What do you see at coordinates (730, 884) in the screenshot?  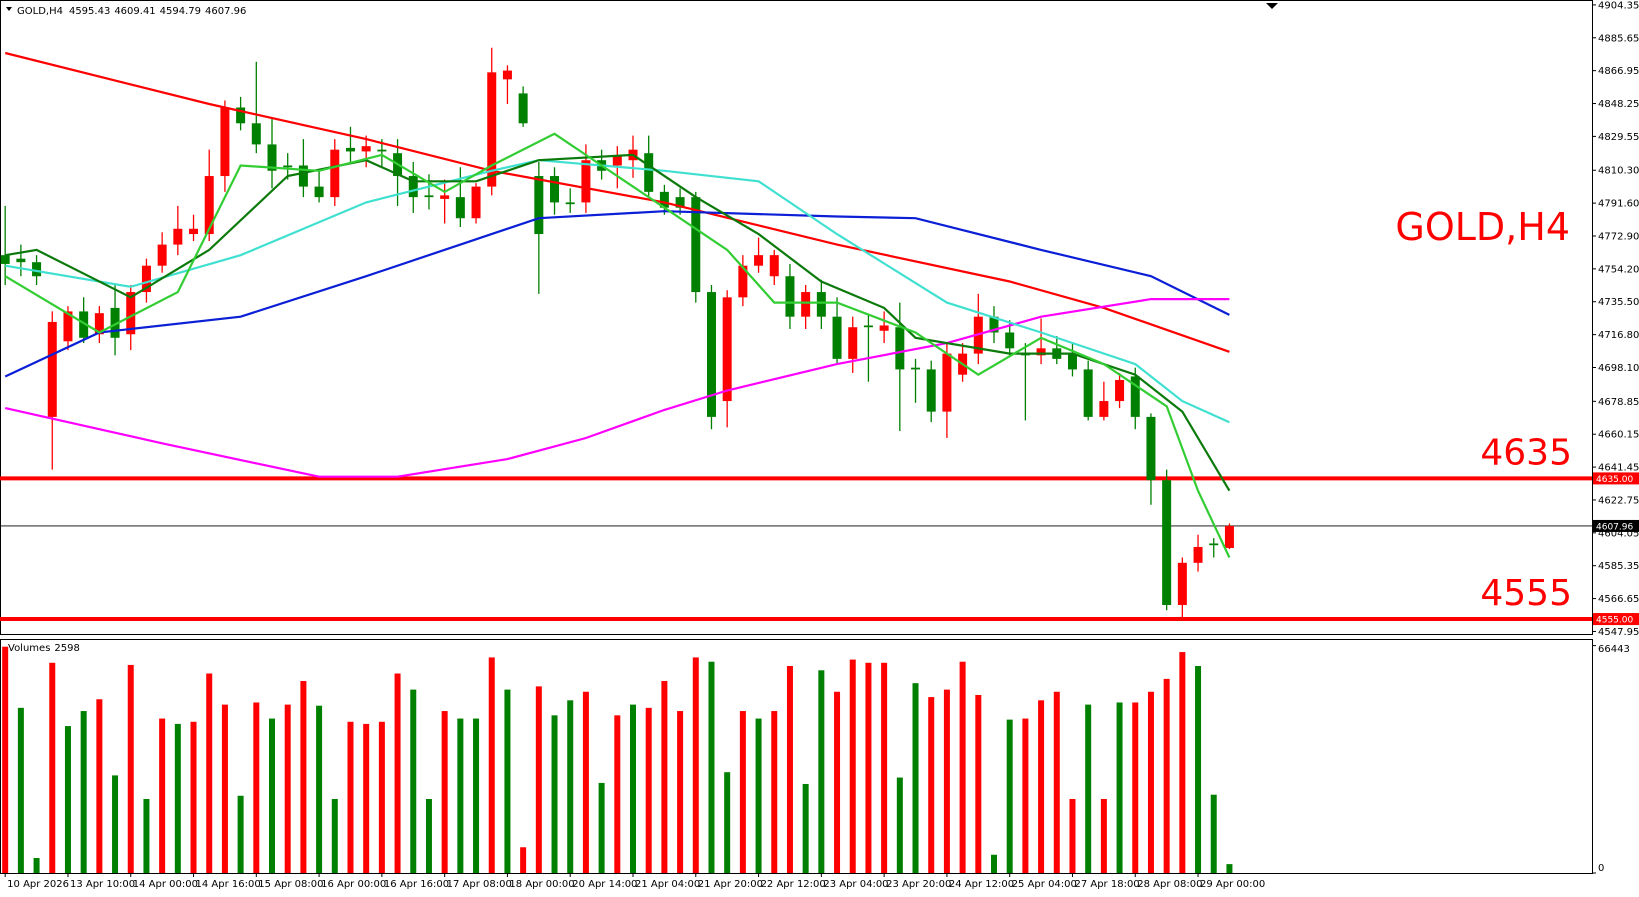 I see `x-tick-label: 21 Apr 20:00` at bounding box center [730, 884].